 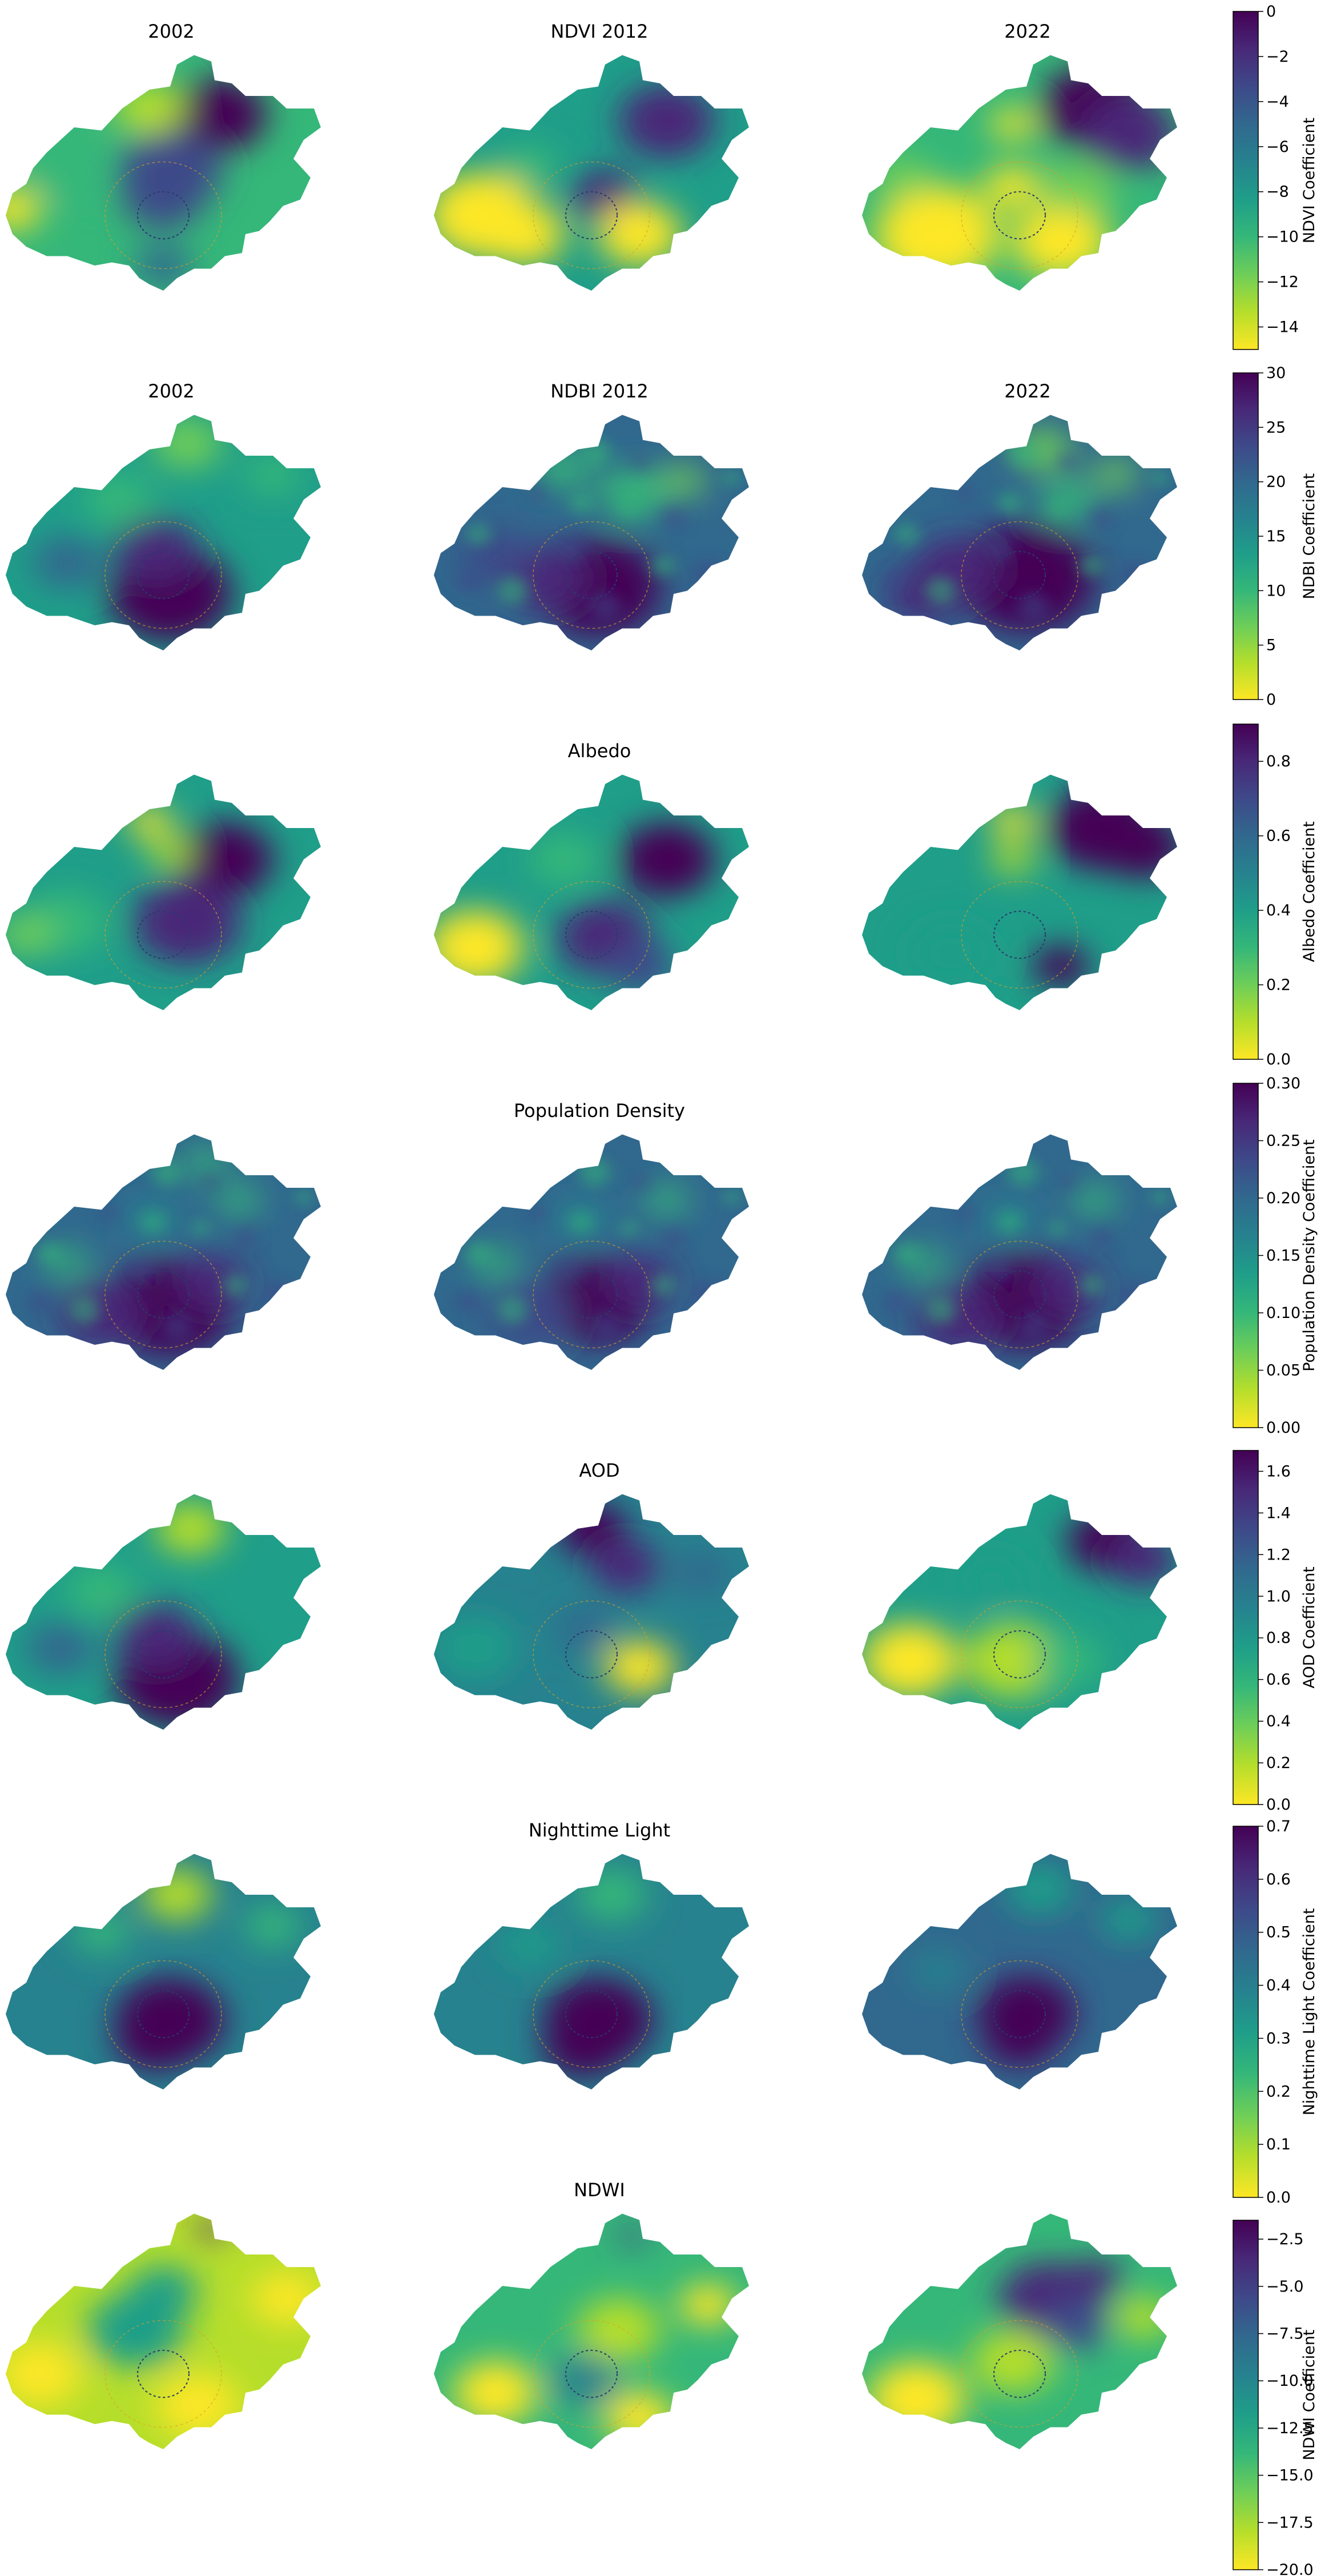 I want to click on ring-road-outer-popdens-2012, so click(x=591, y=1294).